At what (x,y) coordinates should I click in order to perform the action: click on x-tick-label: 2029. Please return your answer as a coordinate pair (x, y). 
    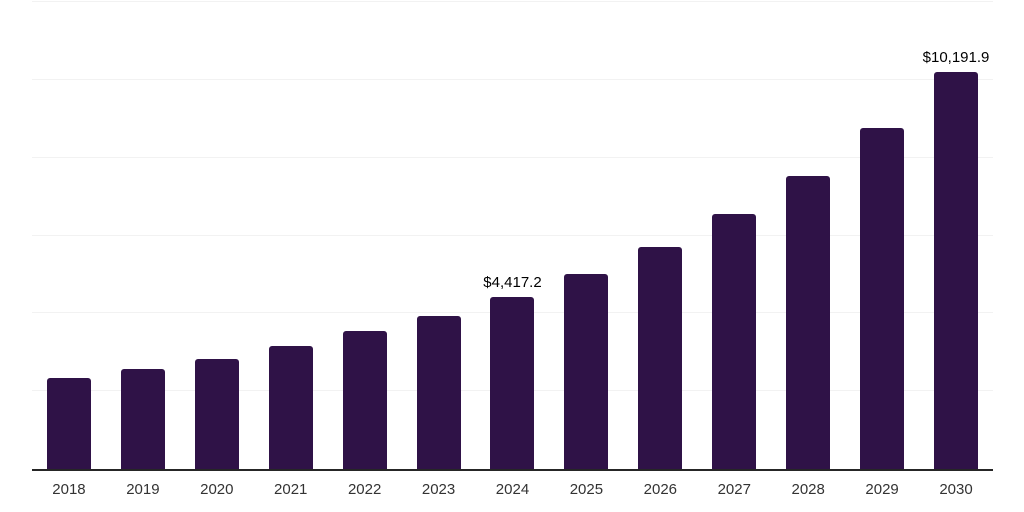
    Looking at the image, I should click on (882, 489).